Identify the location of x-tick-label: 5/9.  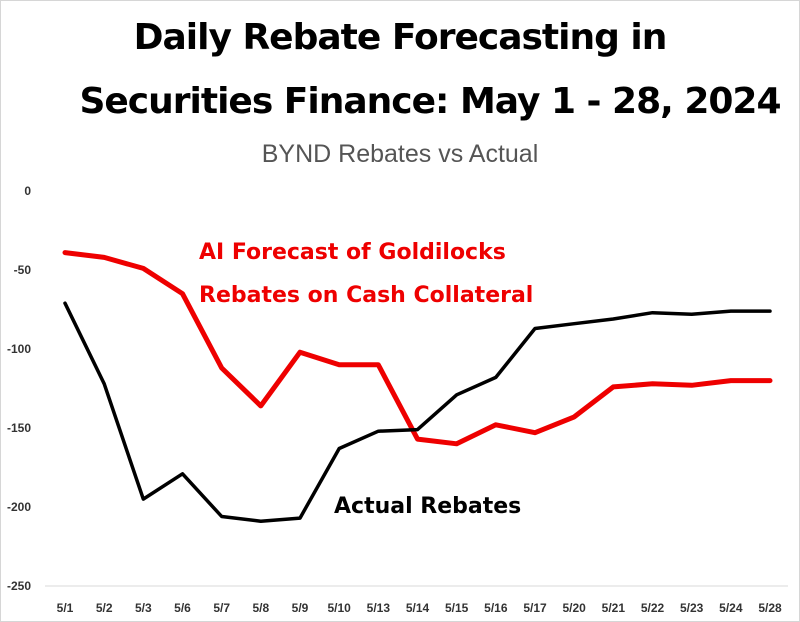
(300, 608).